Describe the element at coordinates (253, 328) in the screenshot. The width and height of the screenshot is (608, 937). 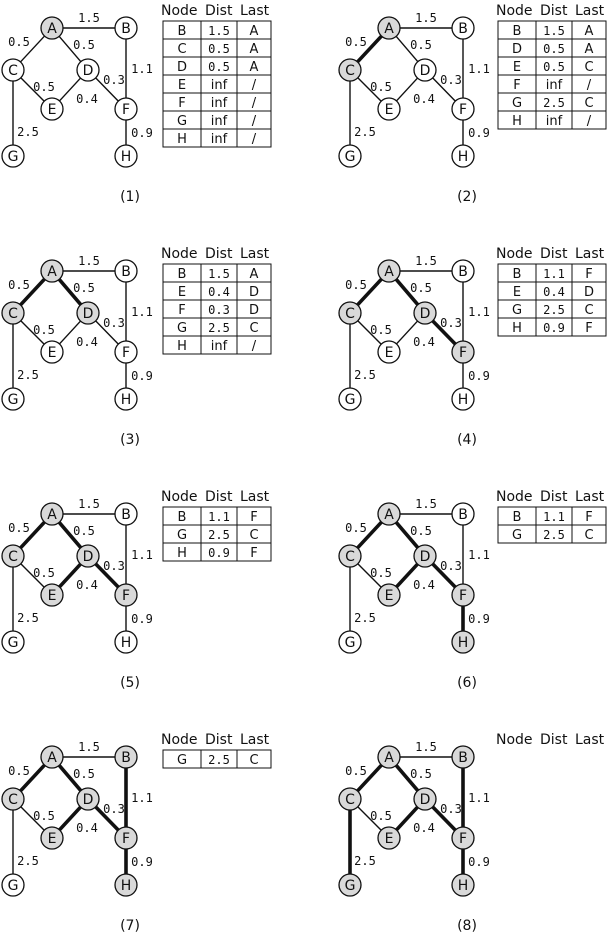
I see `cell-last: C` at that location.